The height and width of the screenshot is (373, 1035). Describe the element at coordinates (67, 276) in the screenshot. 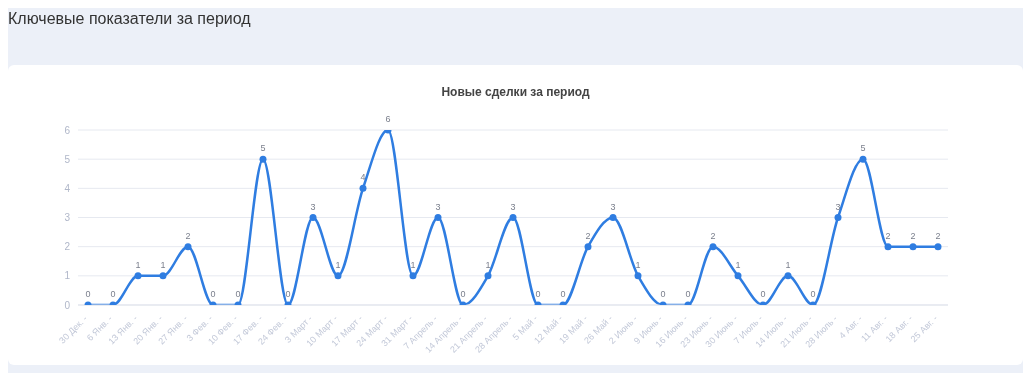

I see `y-tick-label: 1` at that location.